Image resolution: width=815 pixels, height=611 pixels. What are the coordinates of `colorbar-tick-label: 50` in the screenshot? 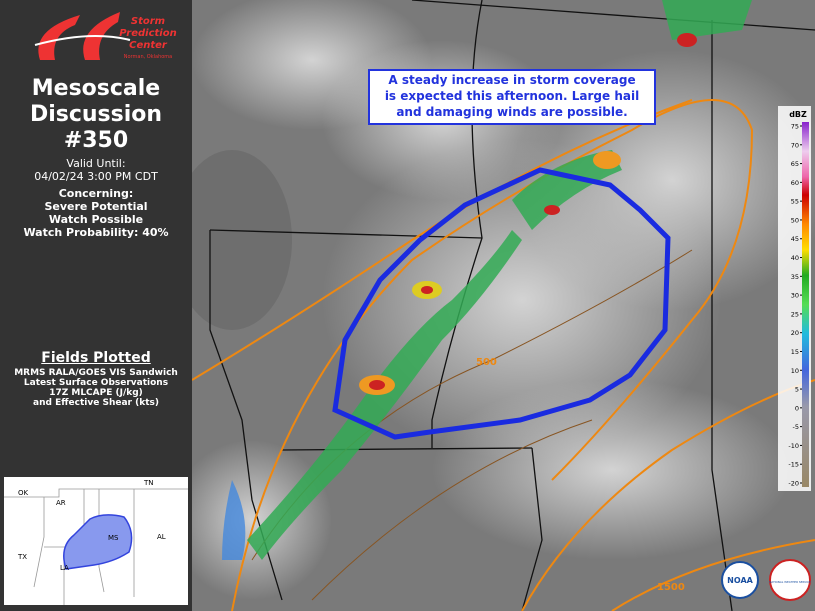 It's located at (795, 220).